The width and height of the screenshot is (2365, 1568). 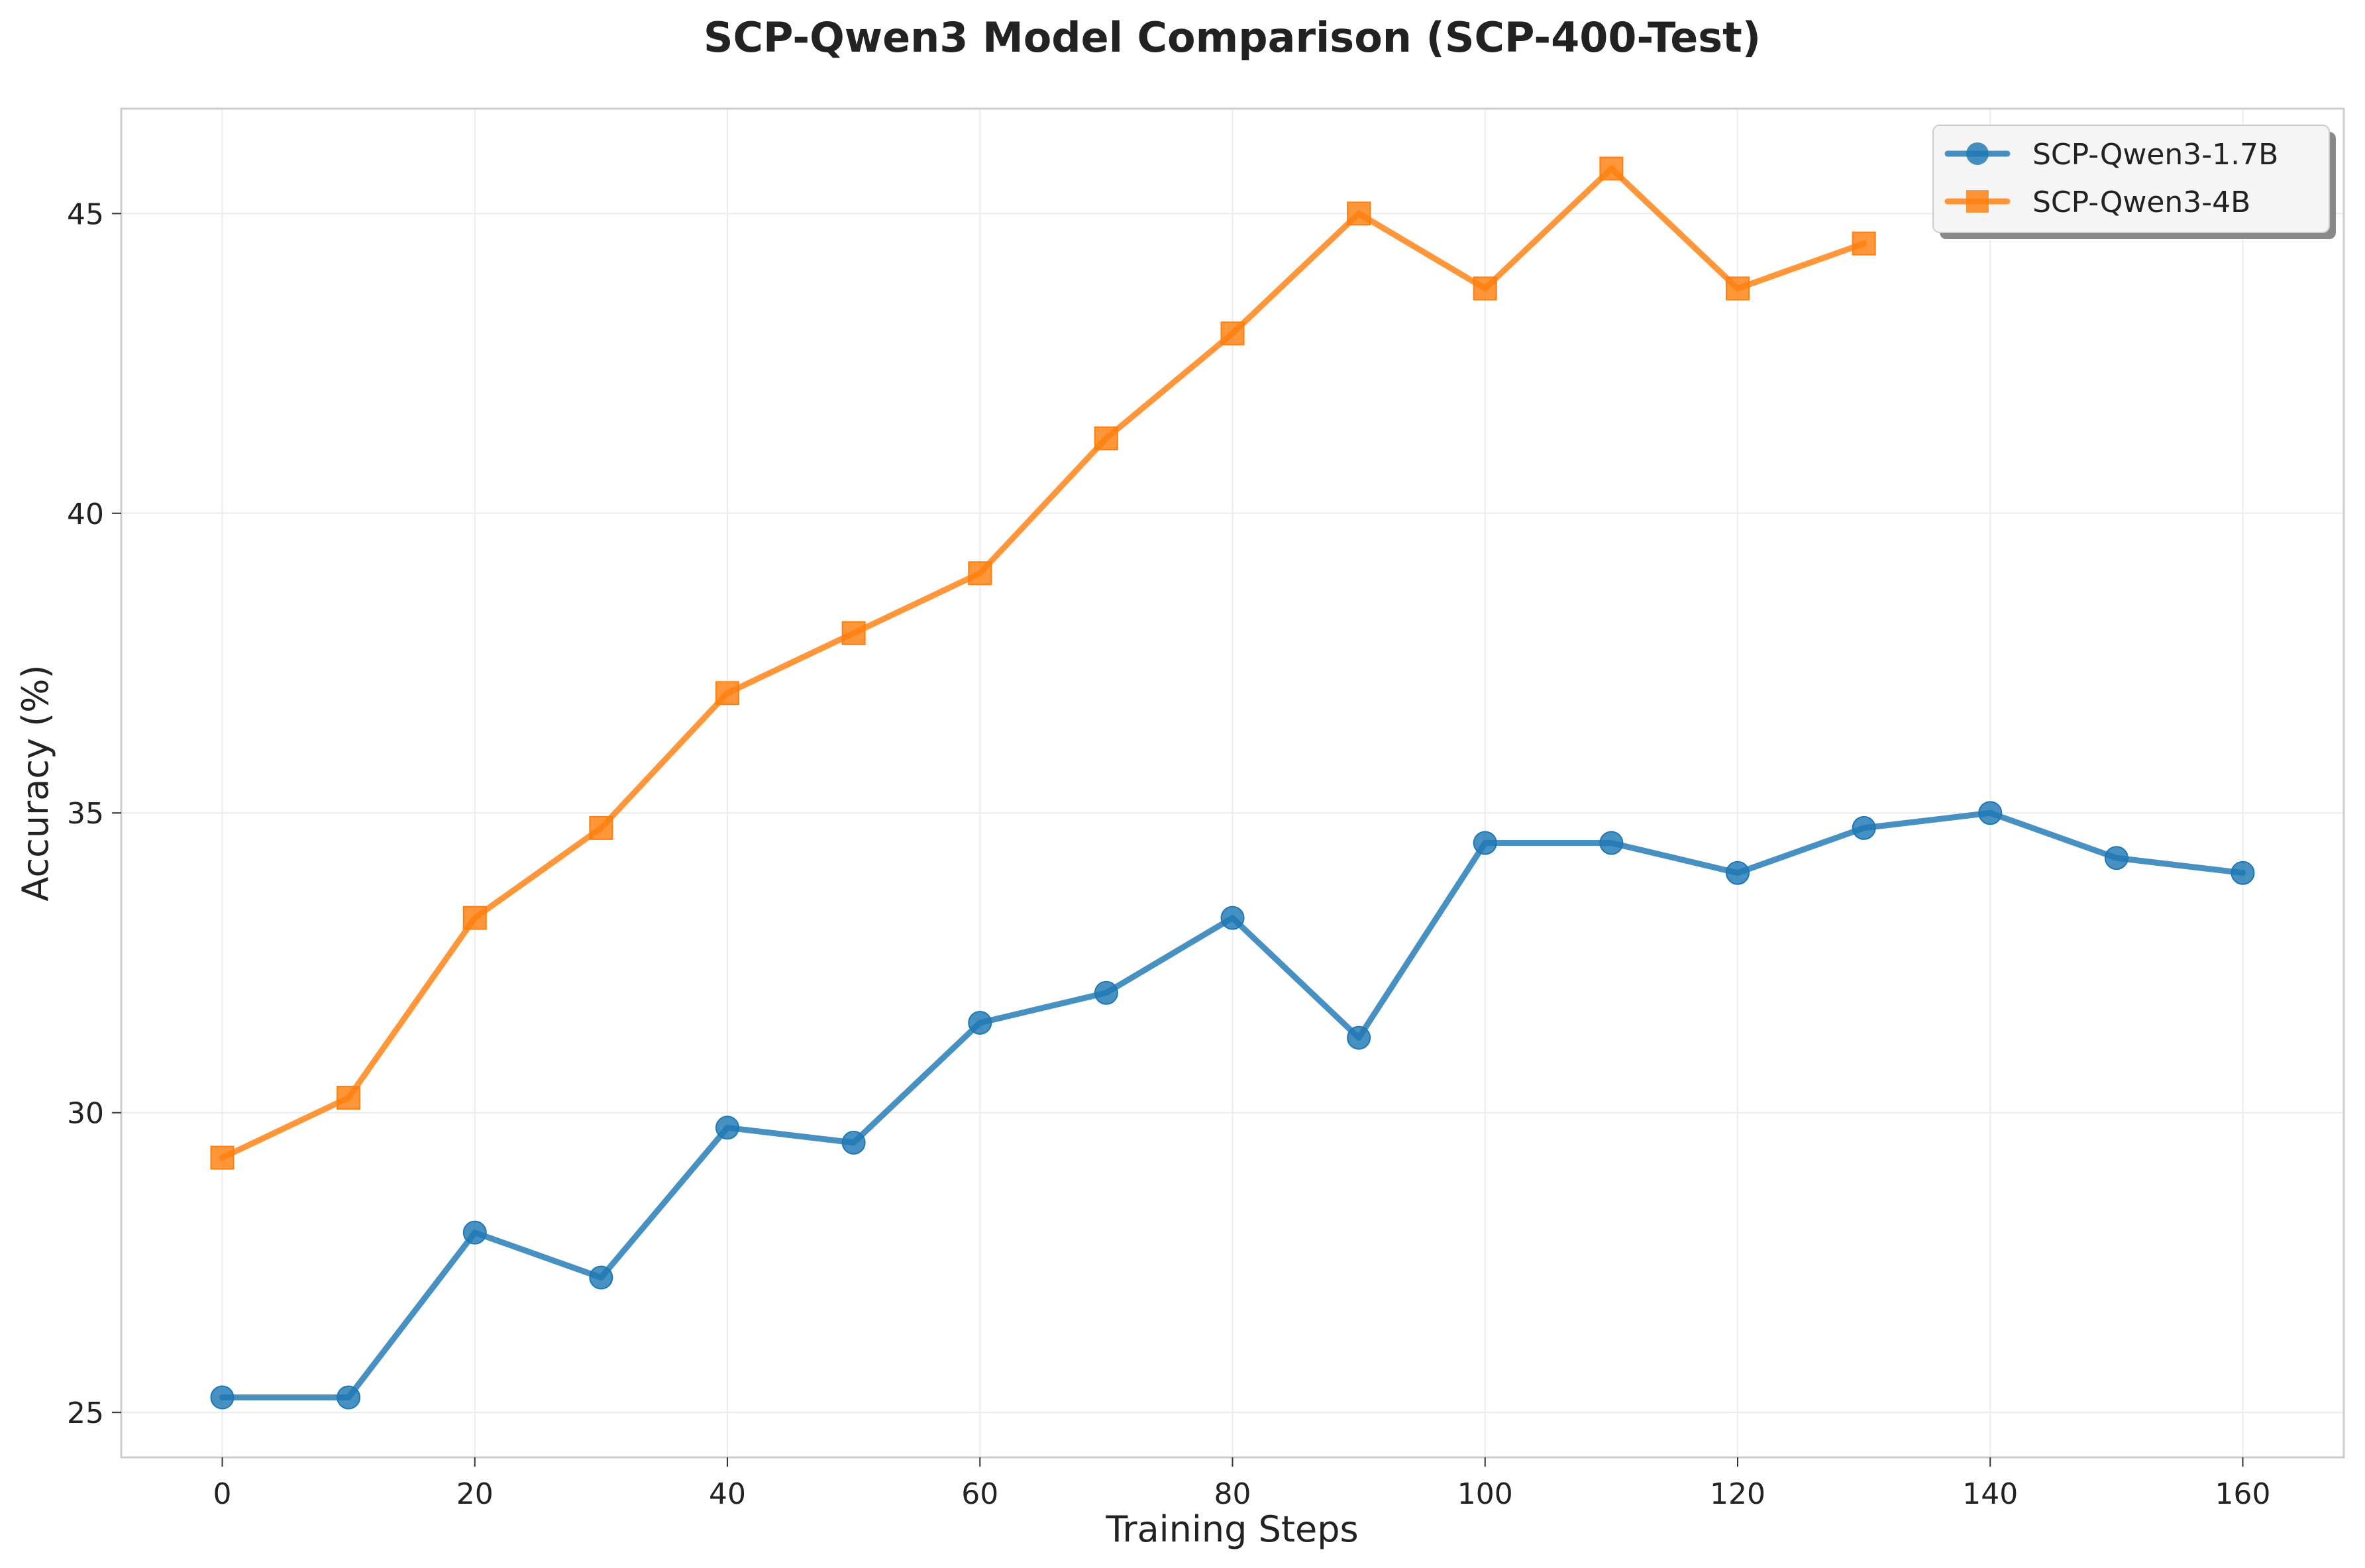 I want to click on x-tick-label: 40, so click(x=727, y=1494).